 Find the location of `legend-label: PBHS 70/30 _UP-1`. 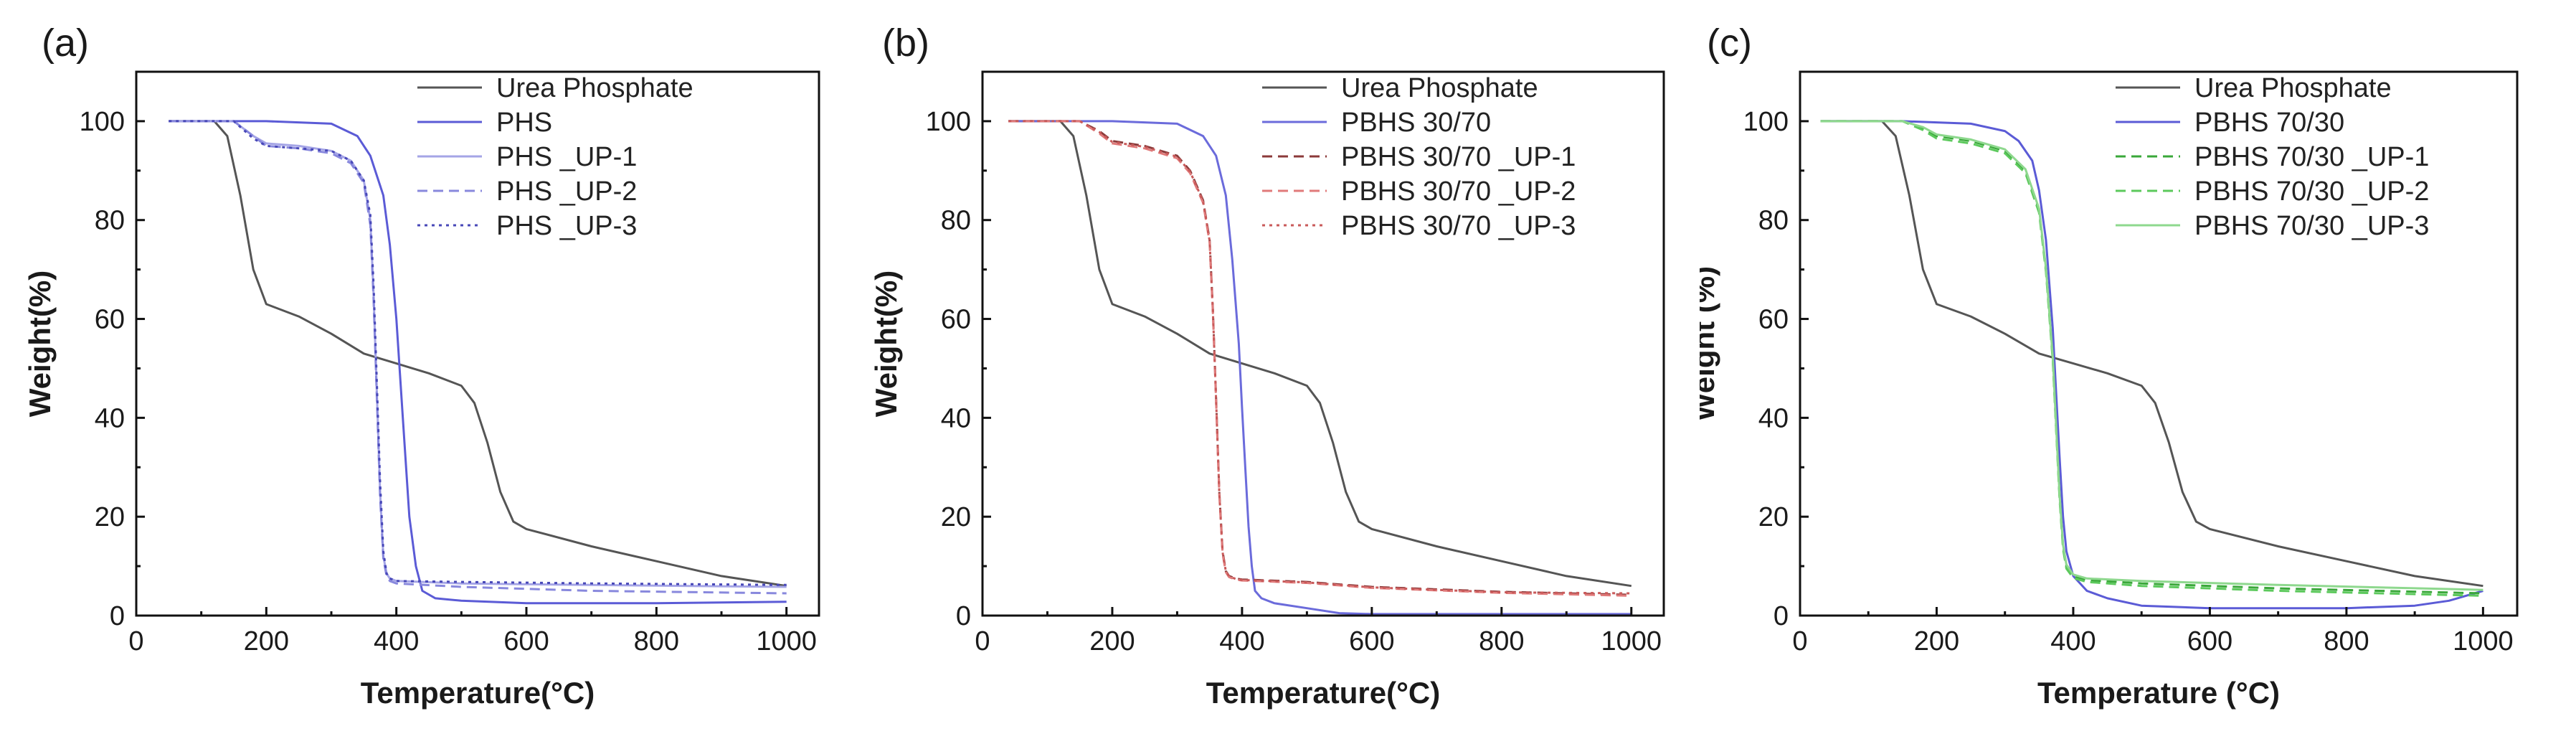

legend-label: PBHS 70/30 _UP-1 is located at coordinates (2311, 157).